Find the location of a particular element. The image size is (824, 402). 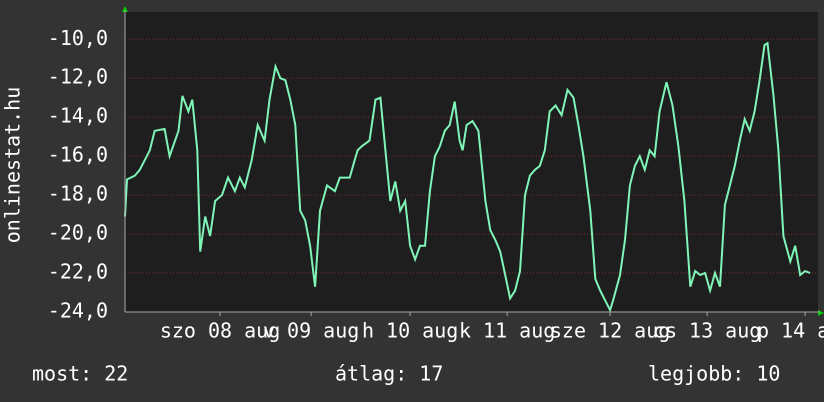

x-tick-label: k 11 aug is located at coordinates (507, 331).